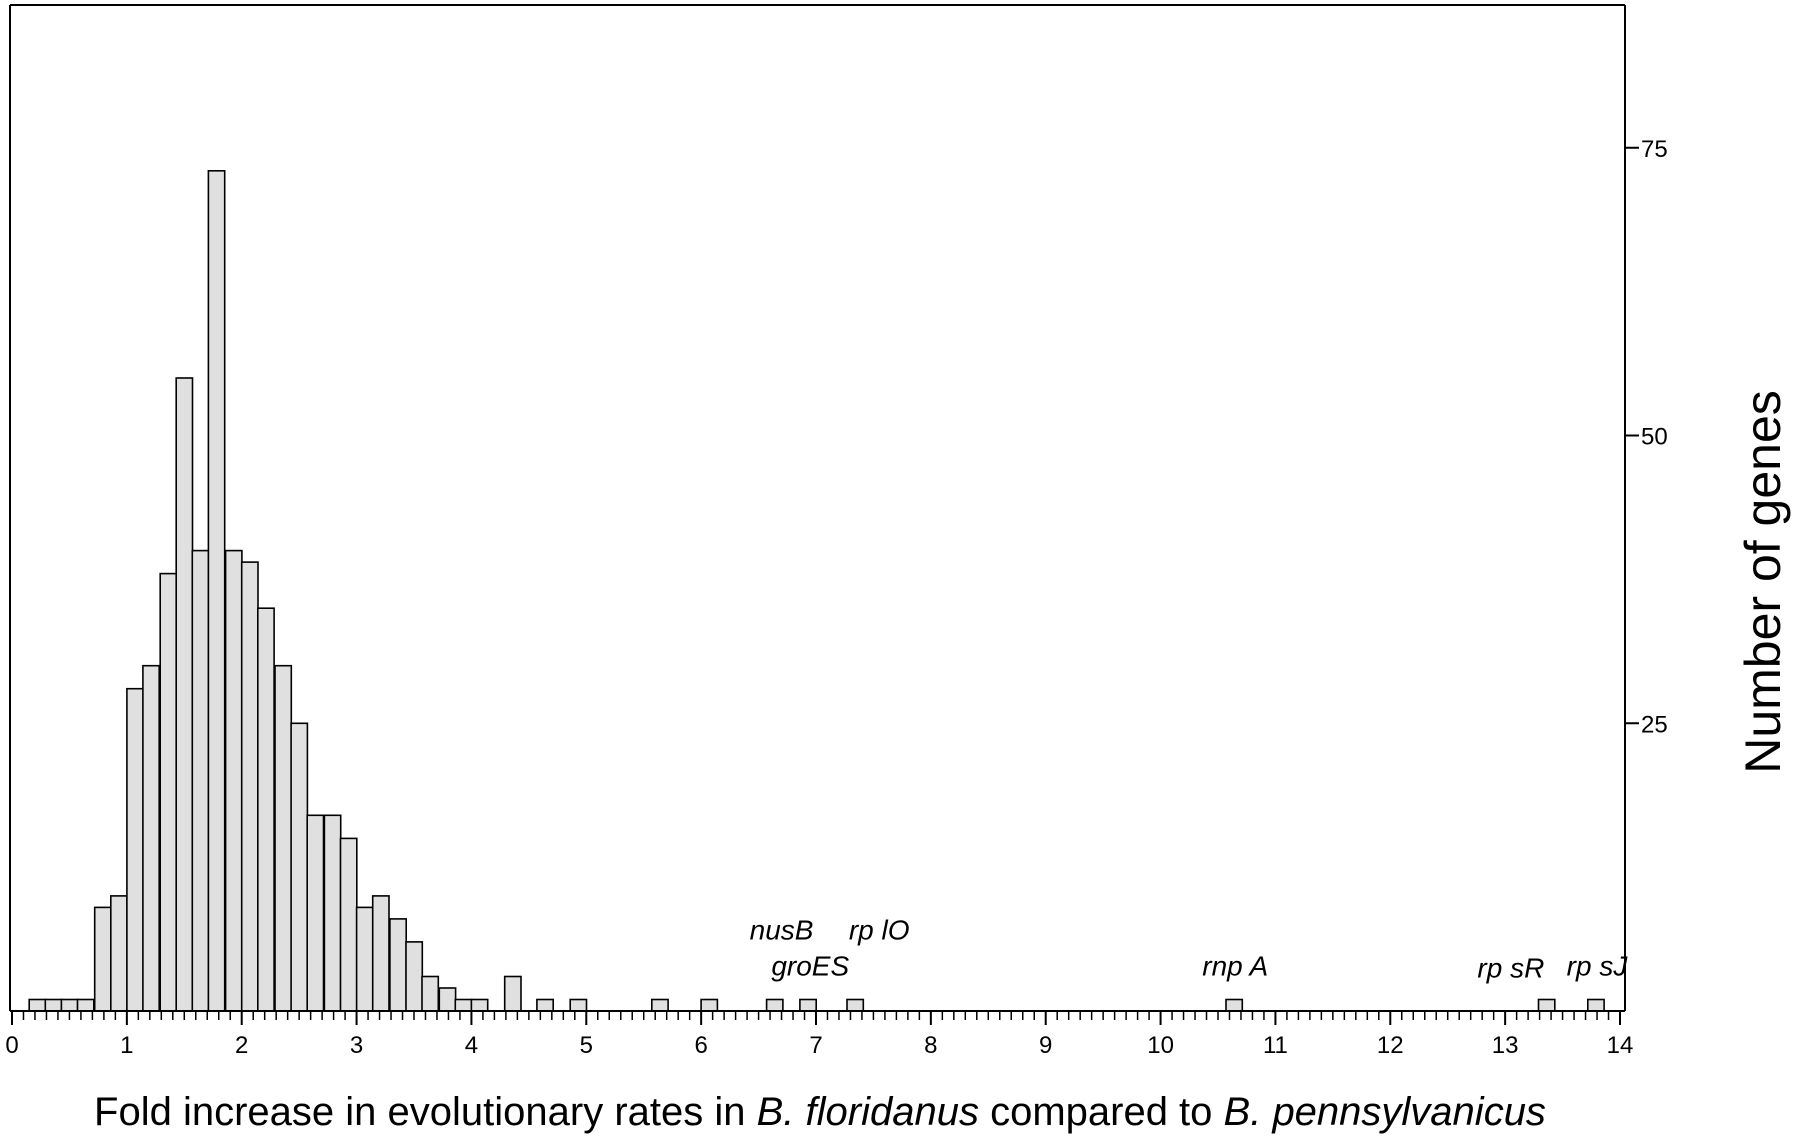  I want to click on x-tick-label: 14, so click(1620, 1045).